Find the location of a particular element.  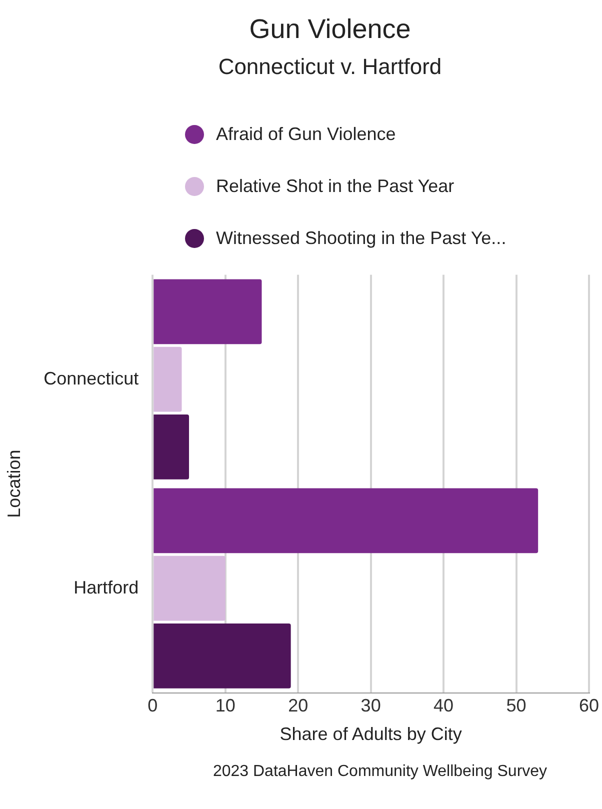

text: 2023 DataHaven Community Wellbeing Survey is located at coordinates (380, 772).